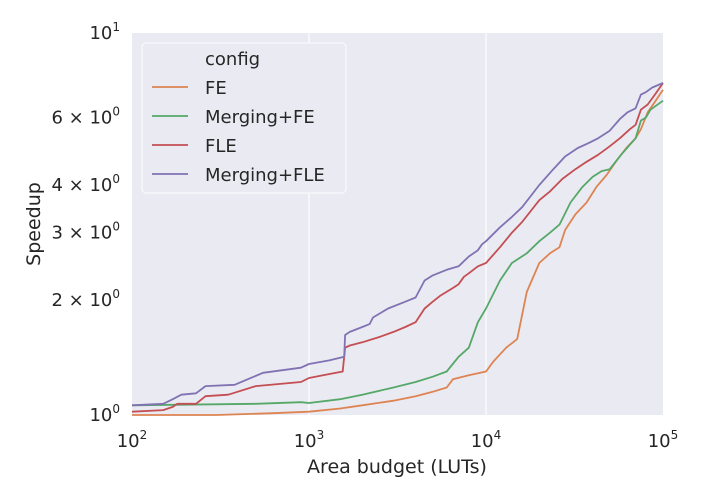  What do you see at coordinates (116, 27) in the screenshot?
I see `y-tick-exponent: 1` at bounding box center [116, 27].